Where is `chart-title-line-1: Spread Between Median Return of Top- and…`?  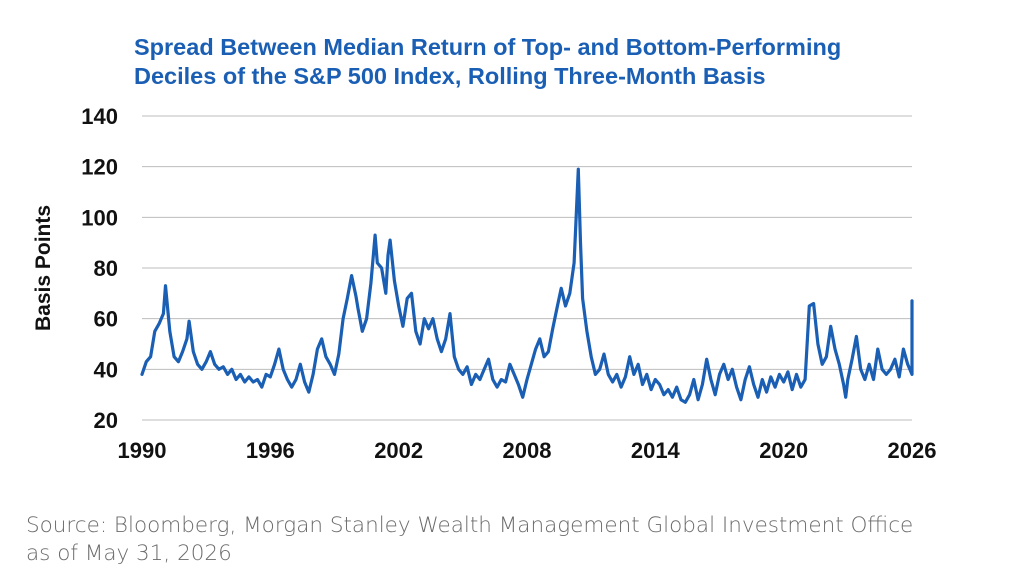
chart-title-line-1: Spread Between Median Return of Top- and… is located at coordinates (488, 47).